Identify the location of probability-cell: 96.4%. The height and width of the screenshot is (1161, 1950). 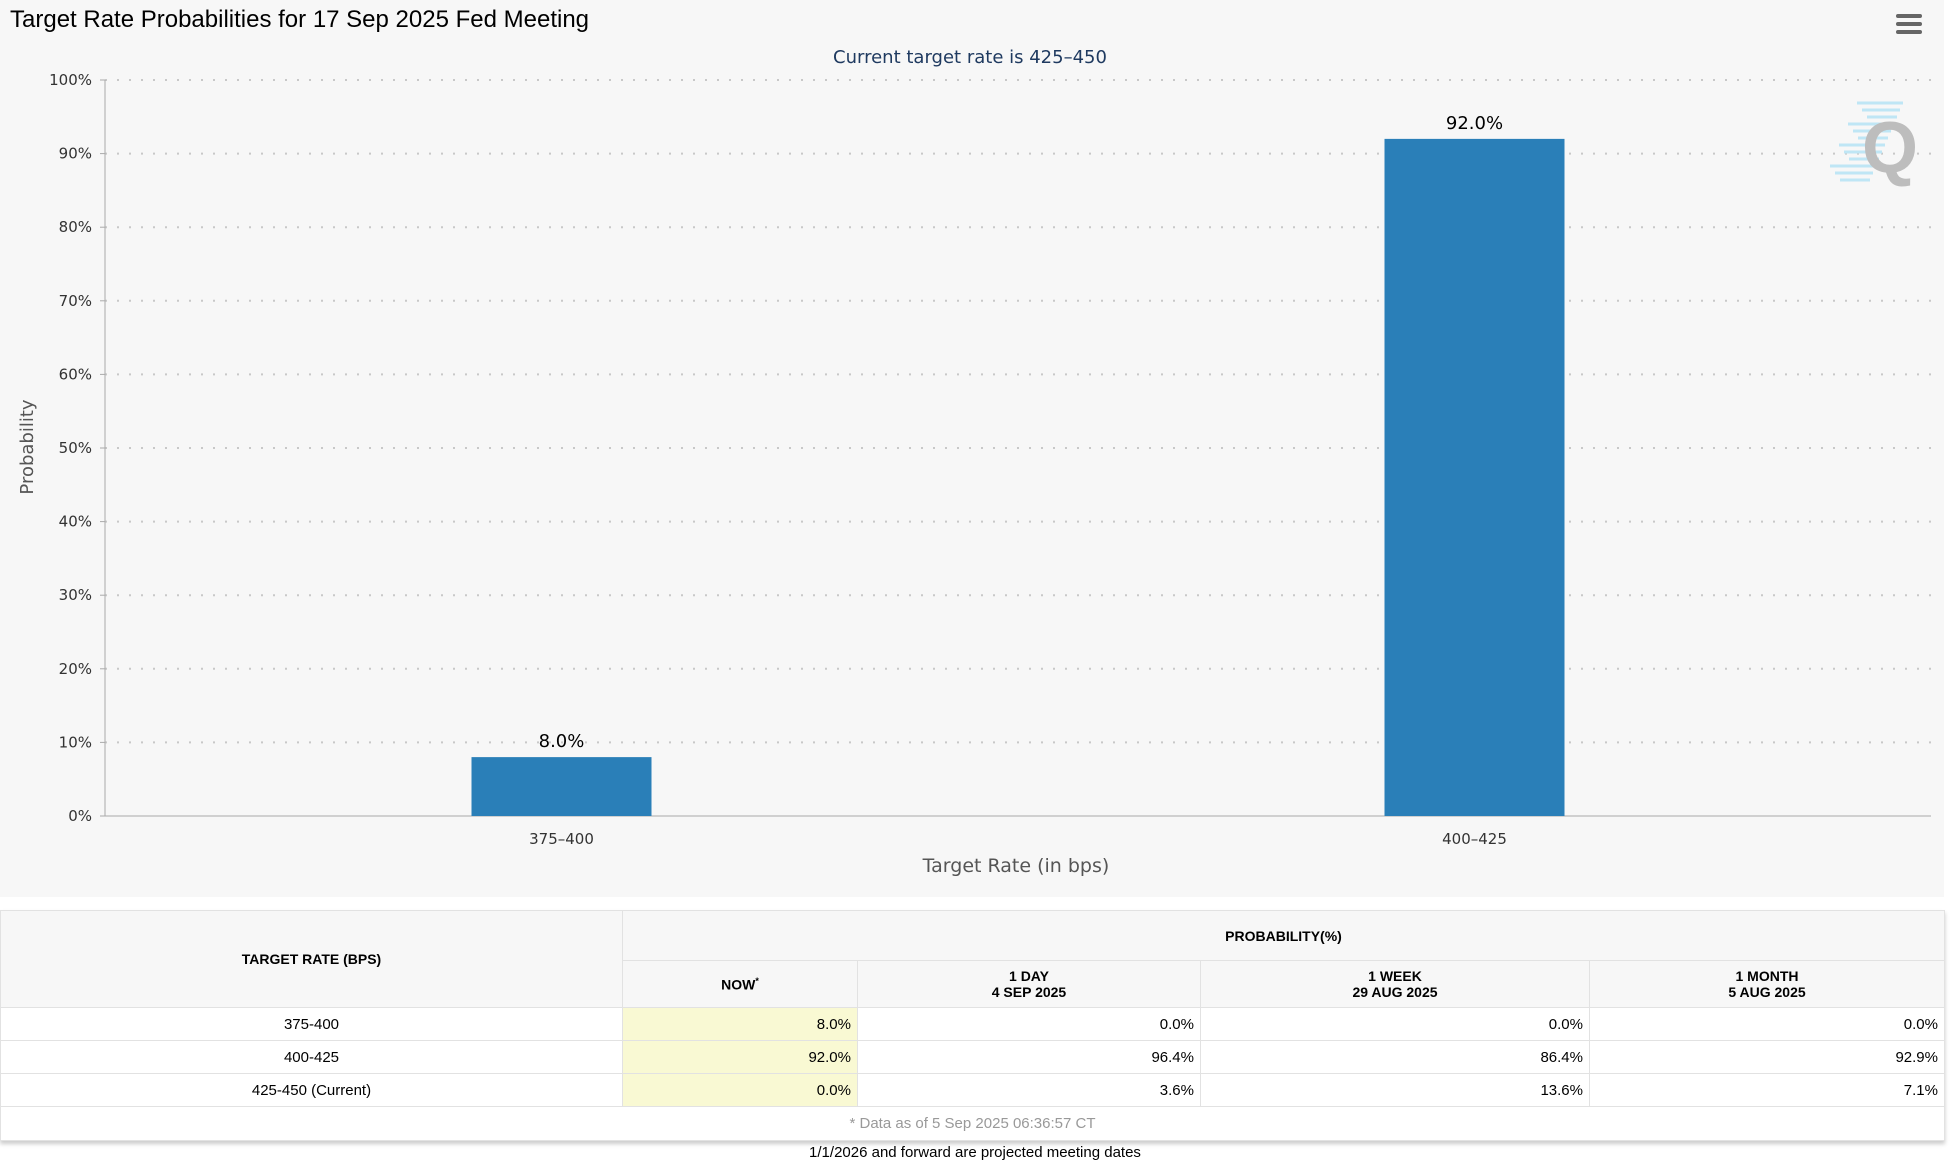
(1029, 1057).